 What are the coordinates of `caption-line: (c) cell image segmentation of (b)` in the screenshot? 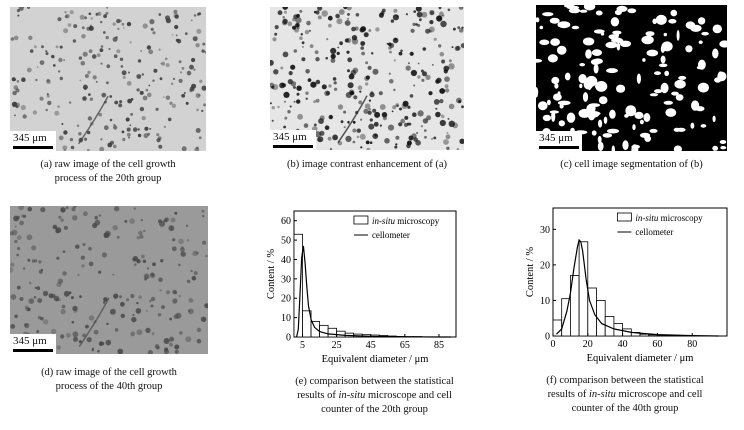 It's located at (631, 164).